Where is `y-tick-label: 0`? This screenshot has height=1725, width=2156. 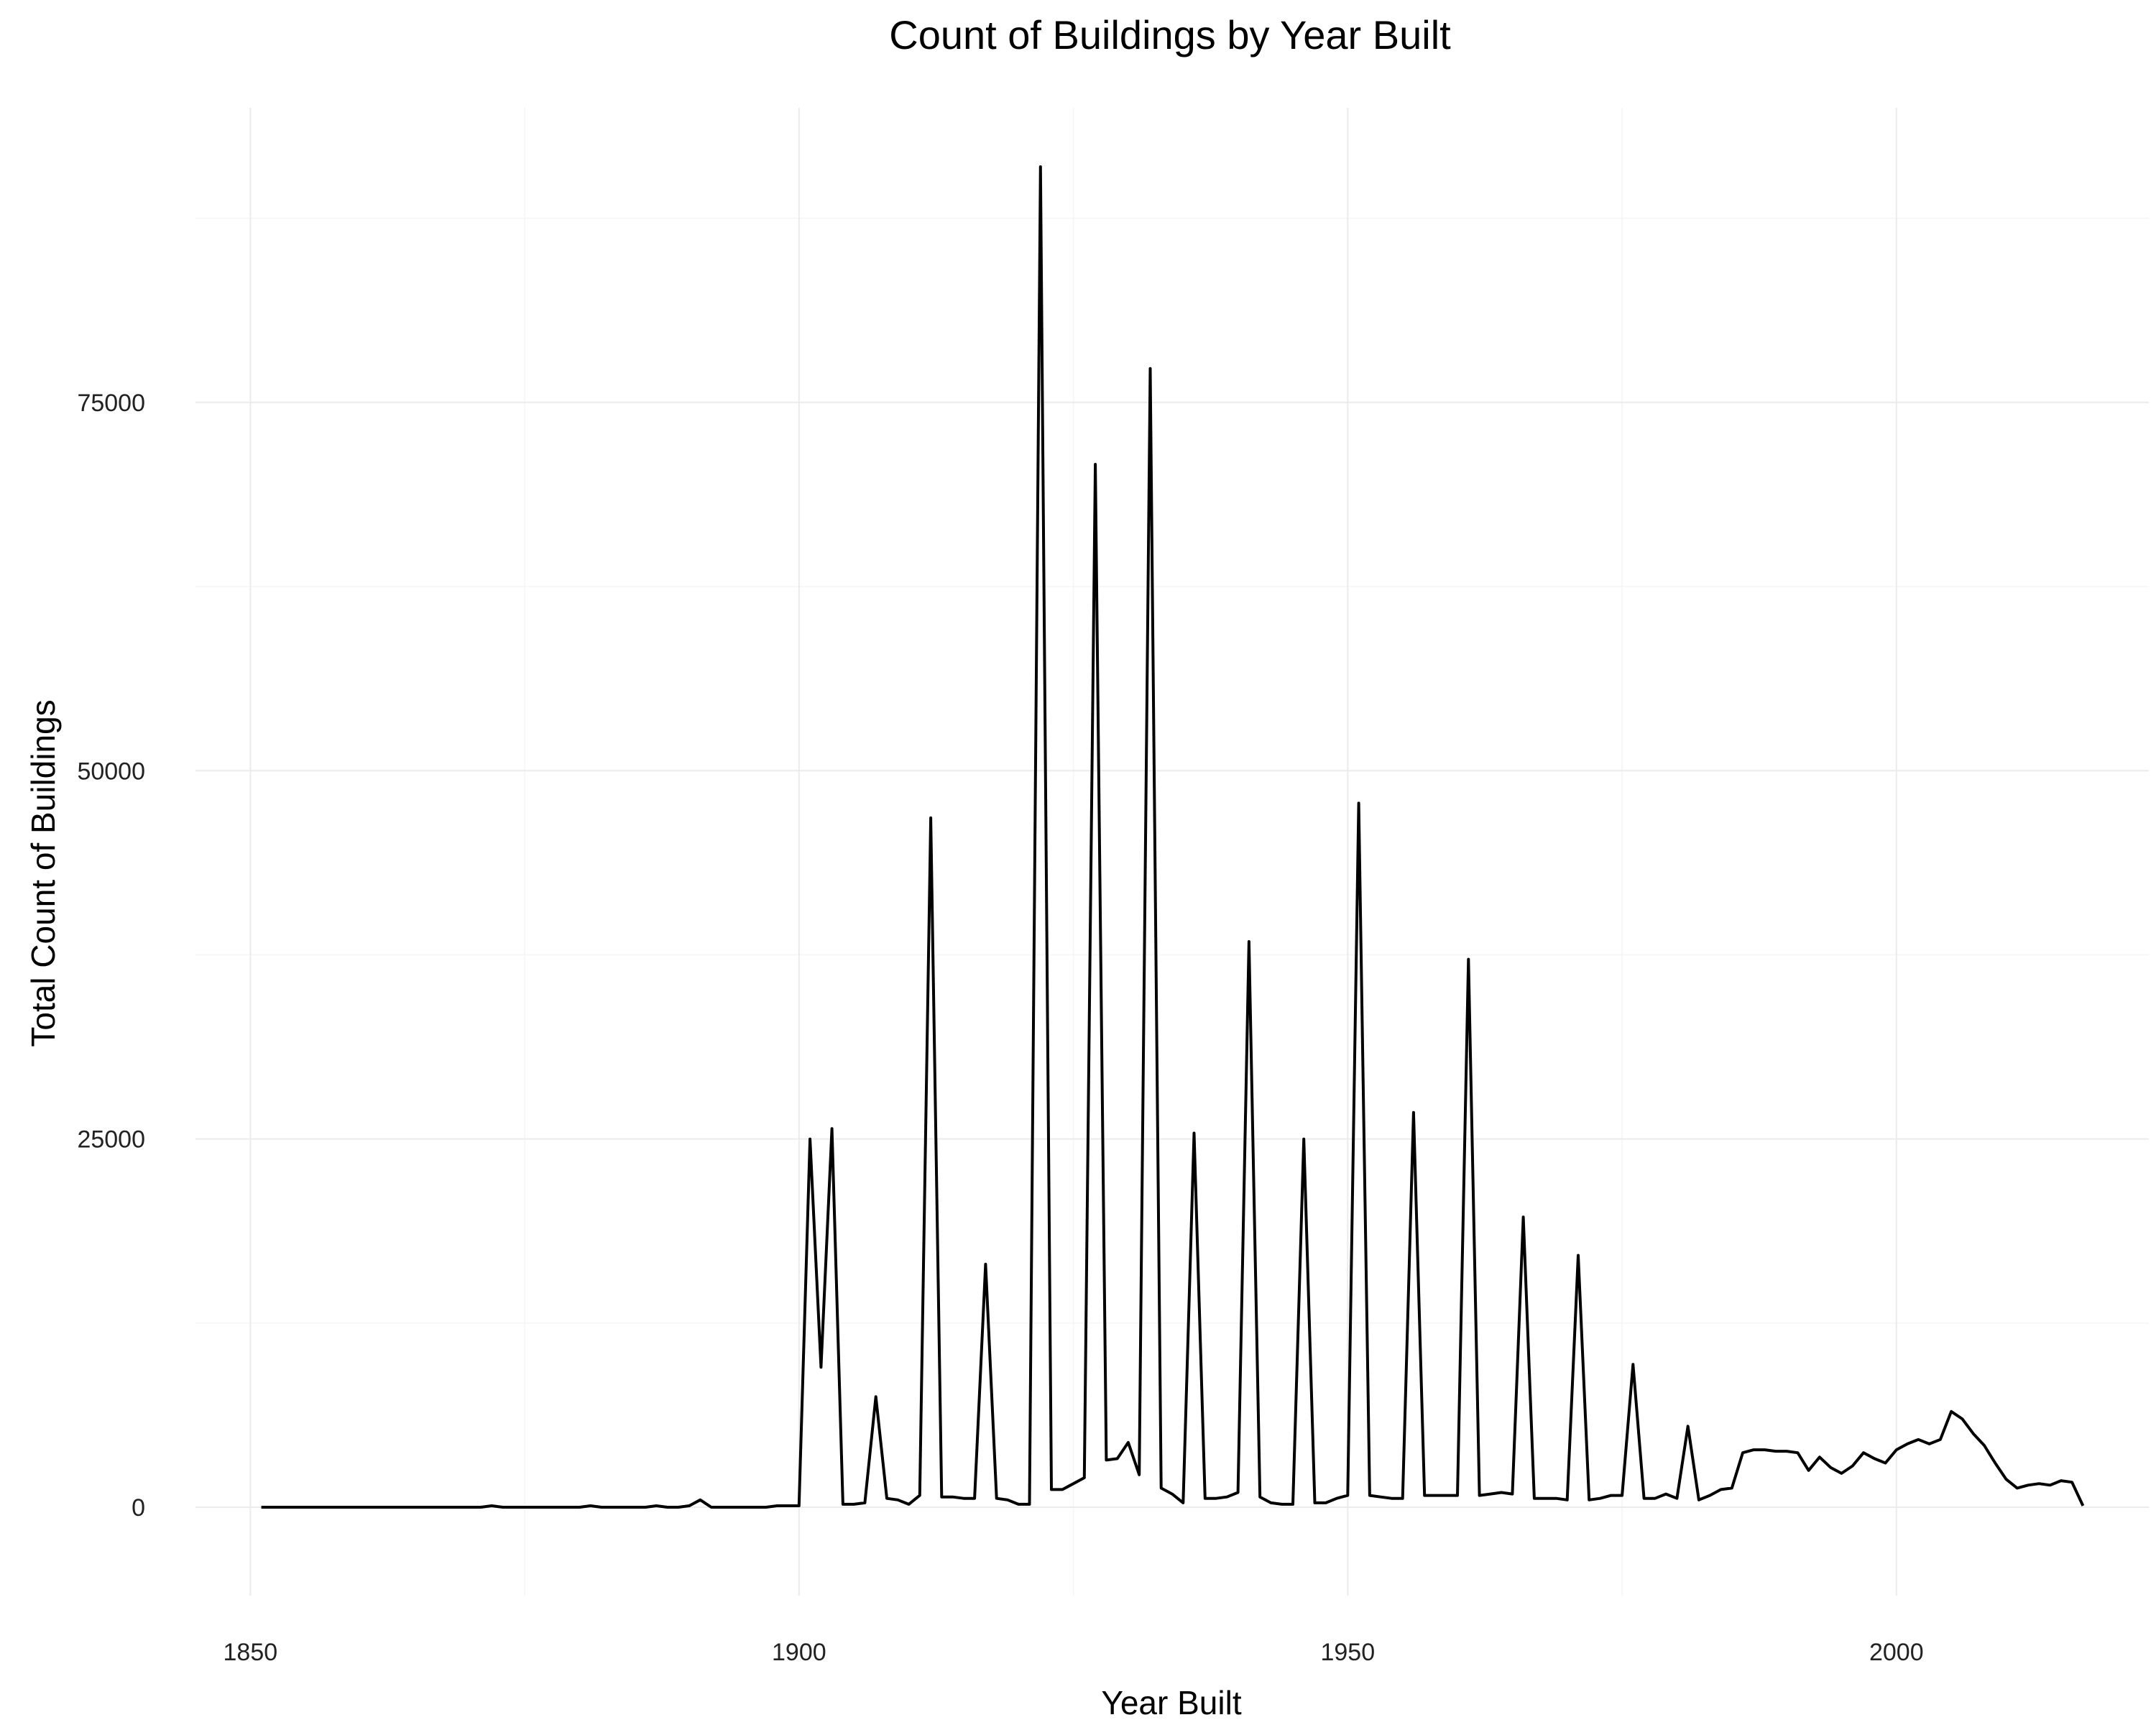
y-tick-label: 0 is located at coordinates (138, 1508).